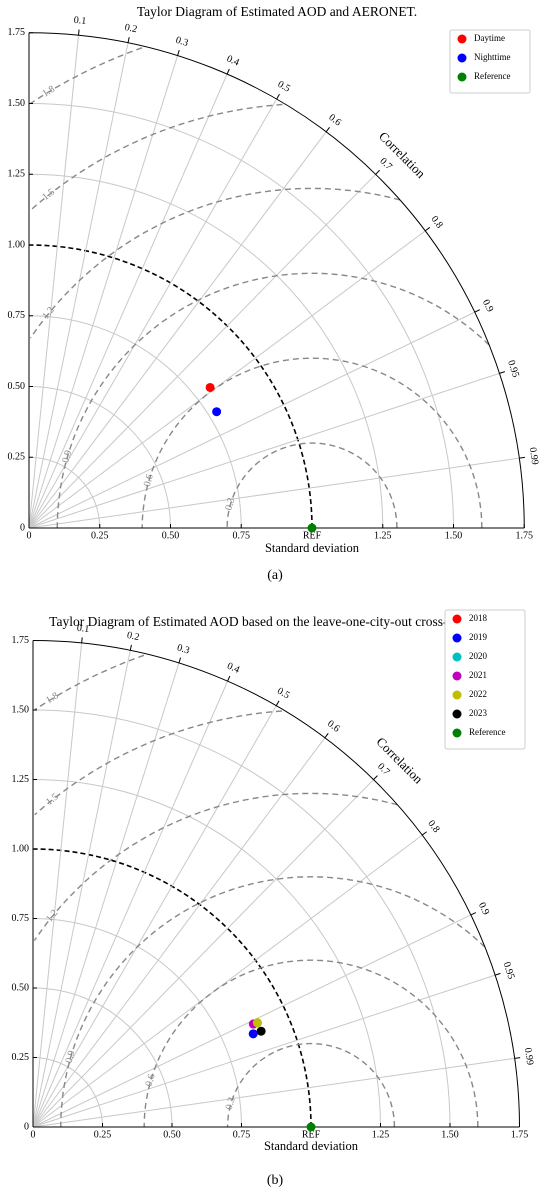 This screenshot has width=550, height=1195. I want to click on legend-label: Daytime, so click(489, 38).